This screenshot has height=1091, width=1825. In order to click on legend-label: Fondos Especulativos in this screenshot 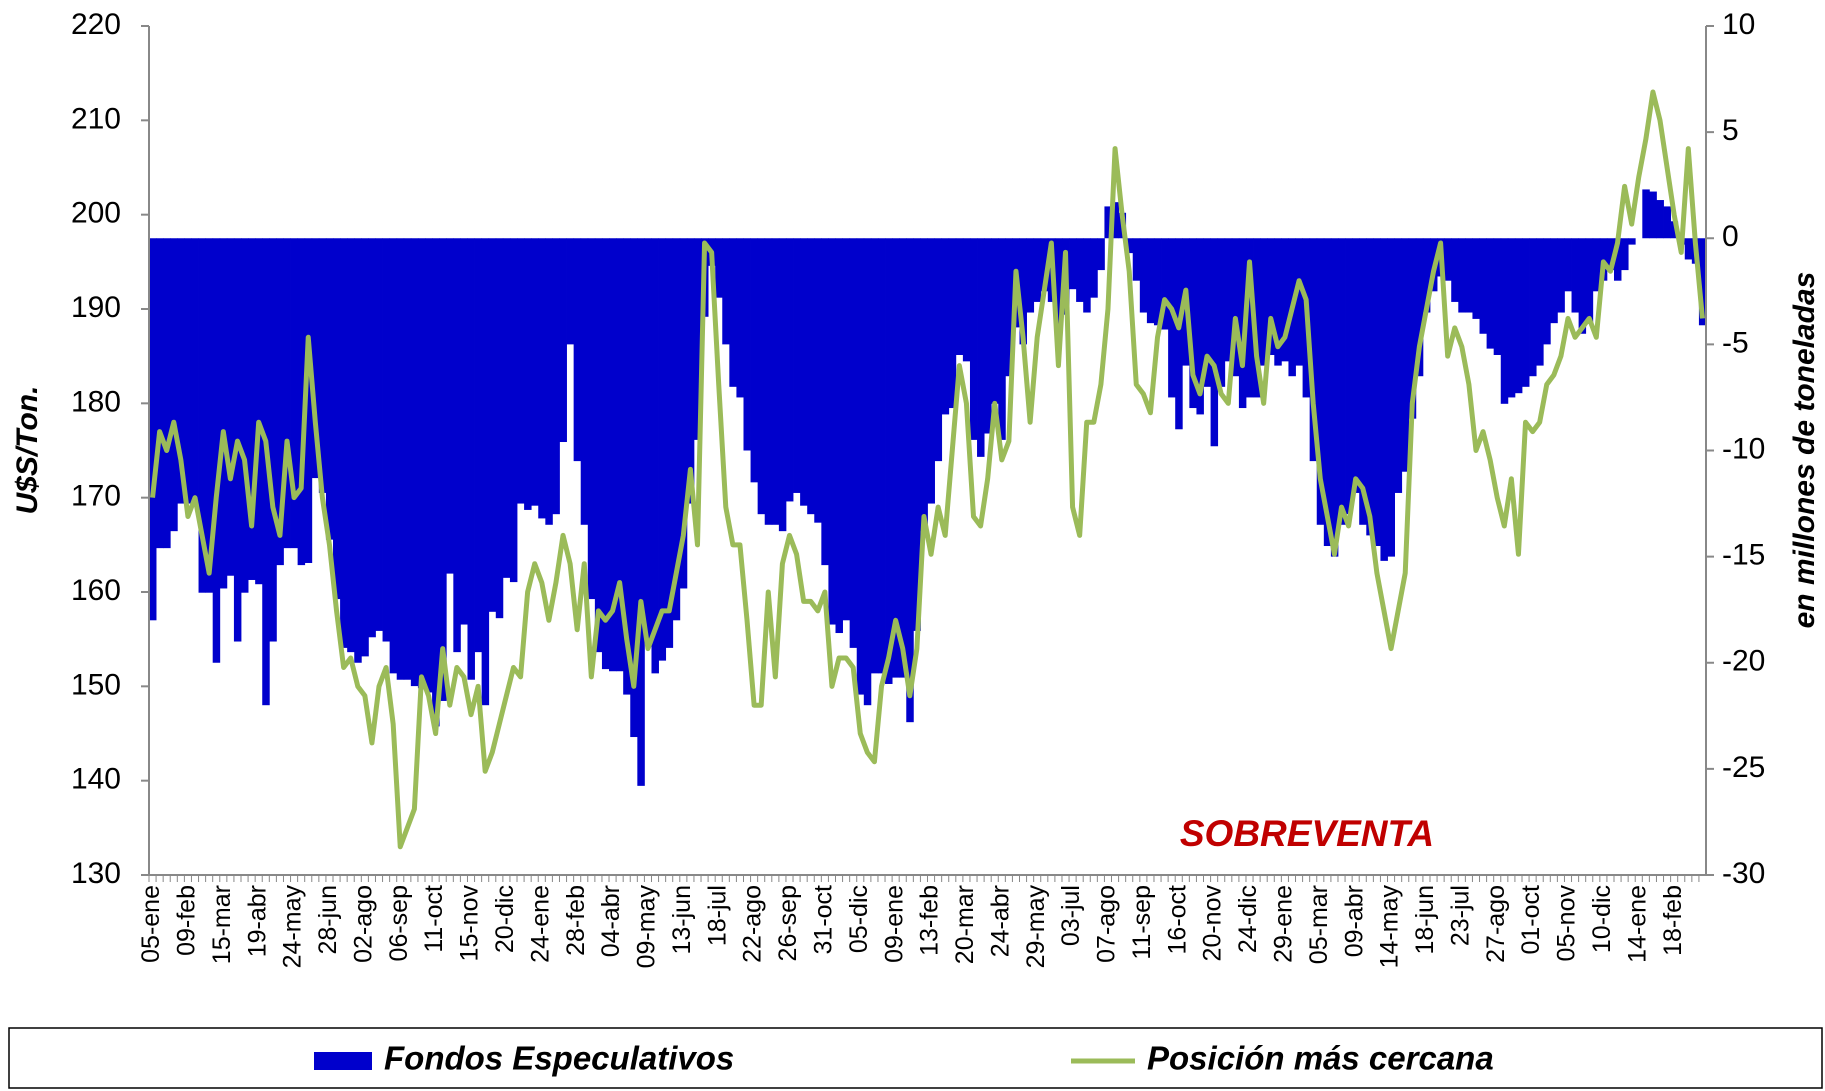, I will do `click(559, 1058)`.